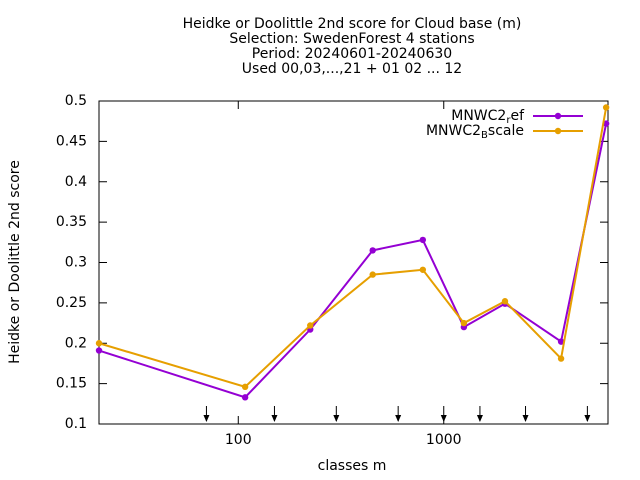  Describe the element at coordinates (76, 263) in the screenshot. I see `y-tick-label: 0.3` at that location.